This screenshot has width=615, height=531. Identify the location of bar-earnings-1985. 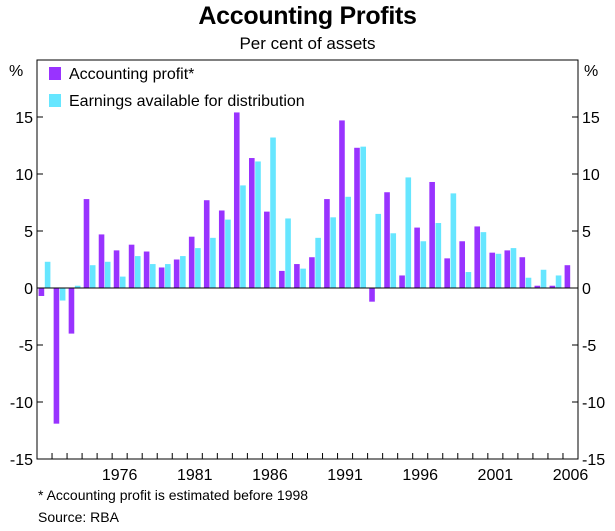
(258, 224).